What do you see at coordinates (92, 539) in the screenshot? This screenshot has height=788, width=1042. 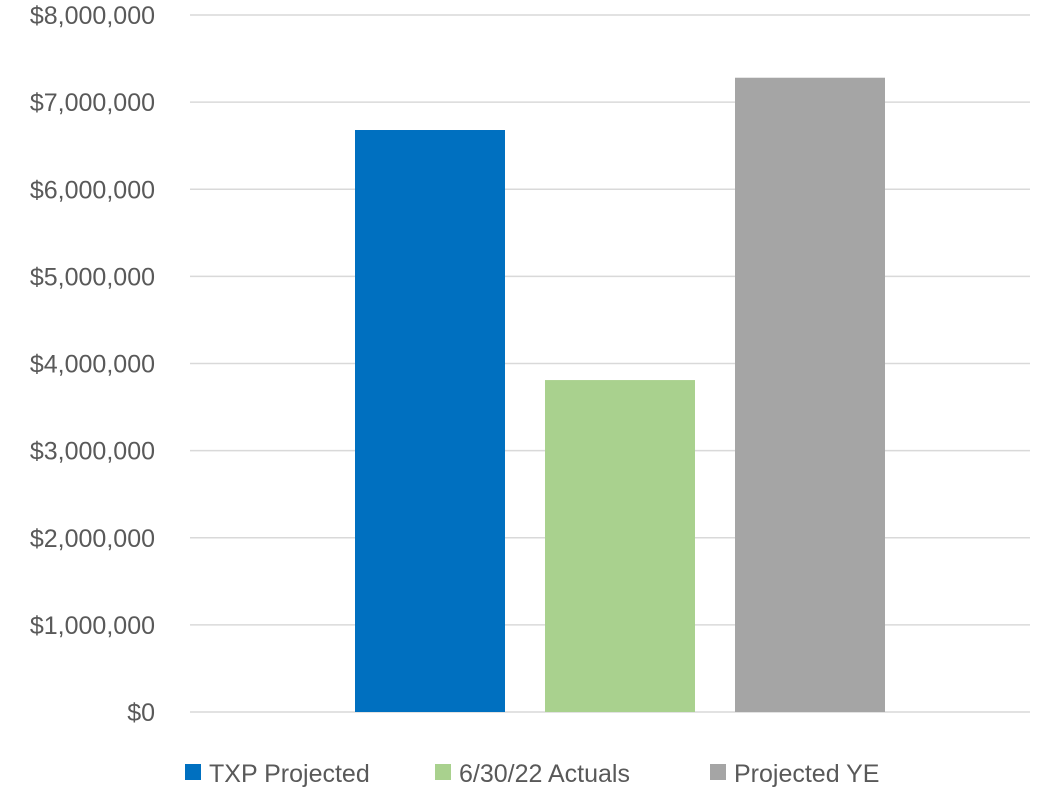 I see `y-tick-label: $2,000,000` at bounding box center [92, 539].